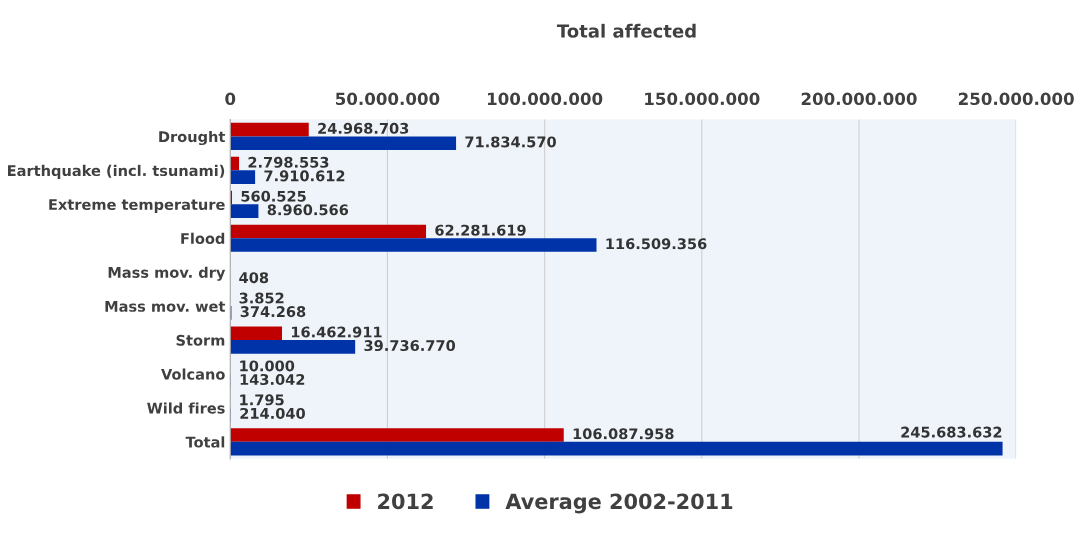  What do you see at coordinates (273, 196) in the screenshot?
I see `data-label: 560.525` at bounding box center [273, 196].